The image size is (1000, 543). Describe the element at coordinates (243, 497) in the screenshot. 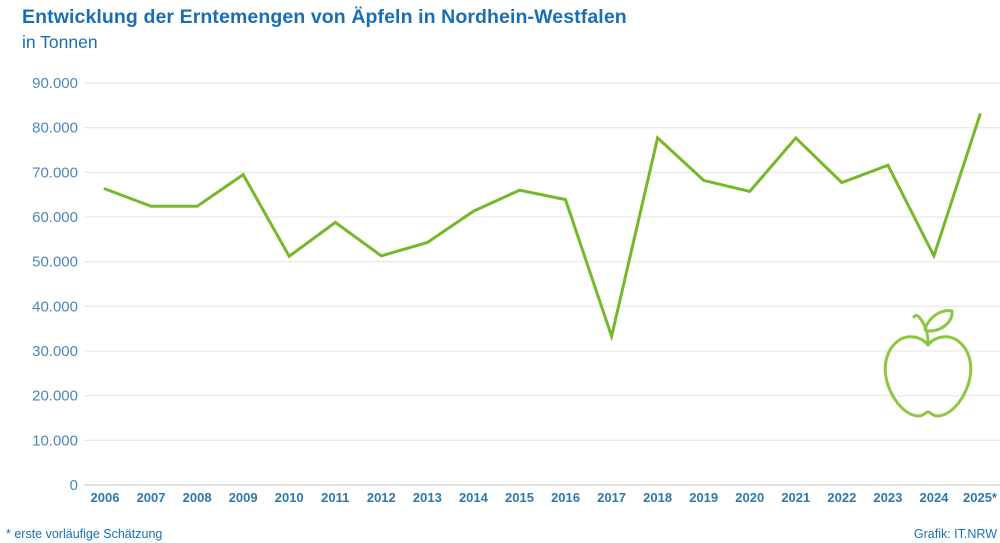

I see `x-tick-label: 2009` at that location.